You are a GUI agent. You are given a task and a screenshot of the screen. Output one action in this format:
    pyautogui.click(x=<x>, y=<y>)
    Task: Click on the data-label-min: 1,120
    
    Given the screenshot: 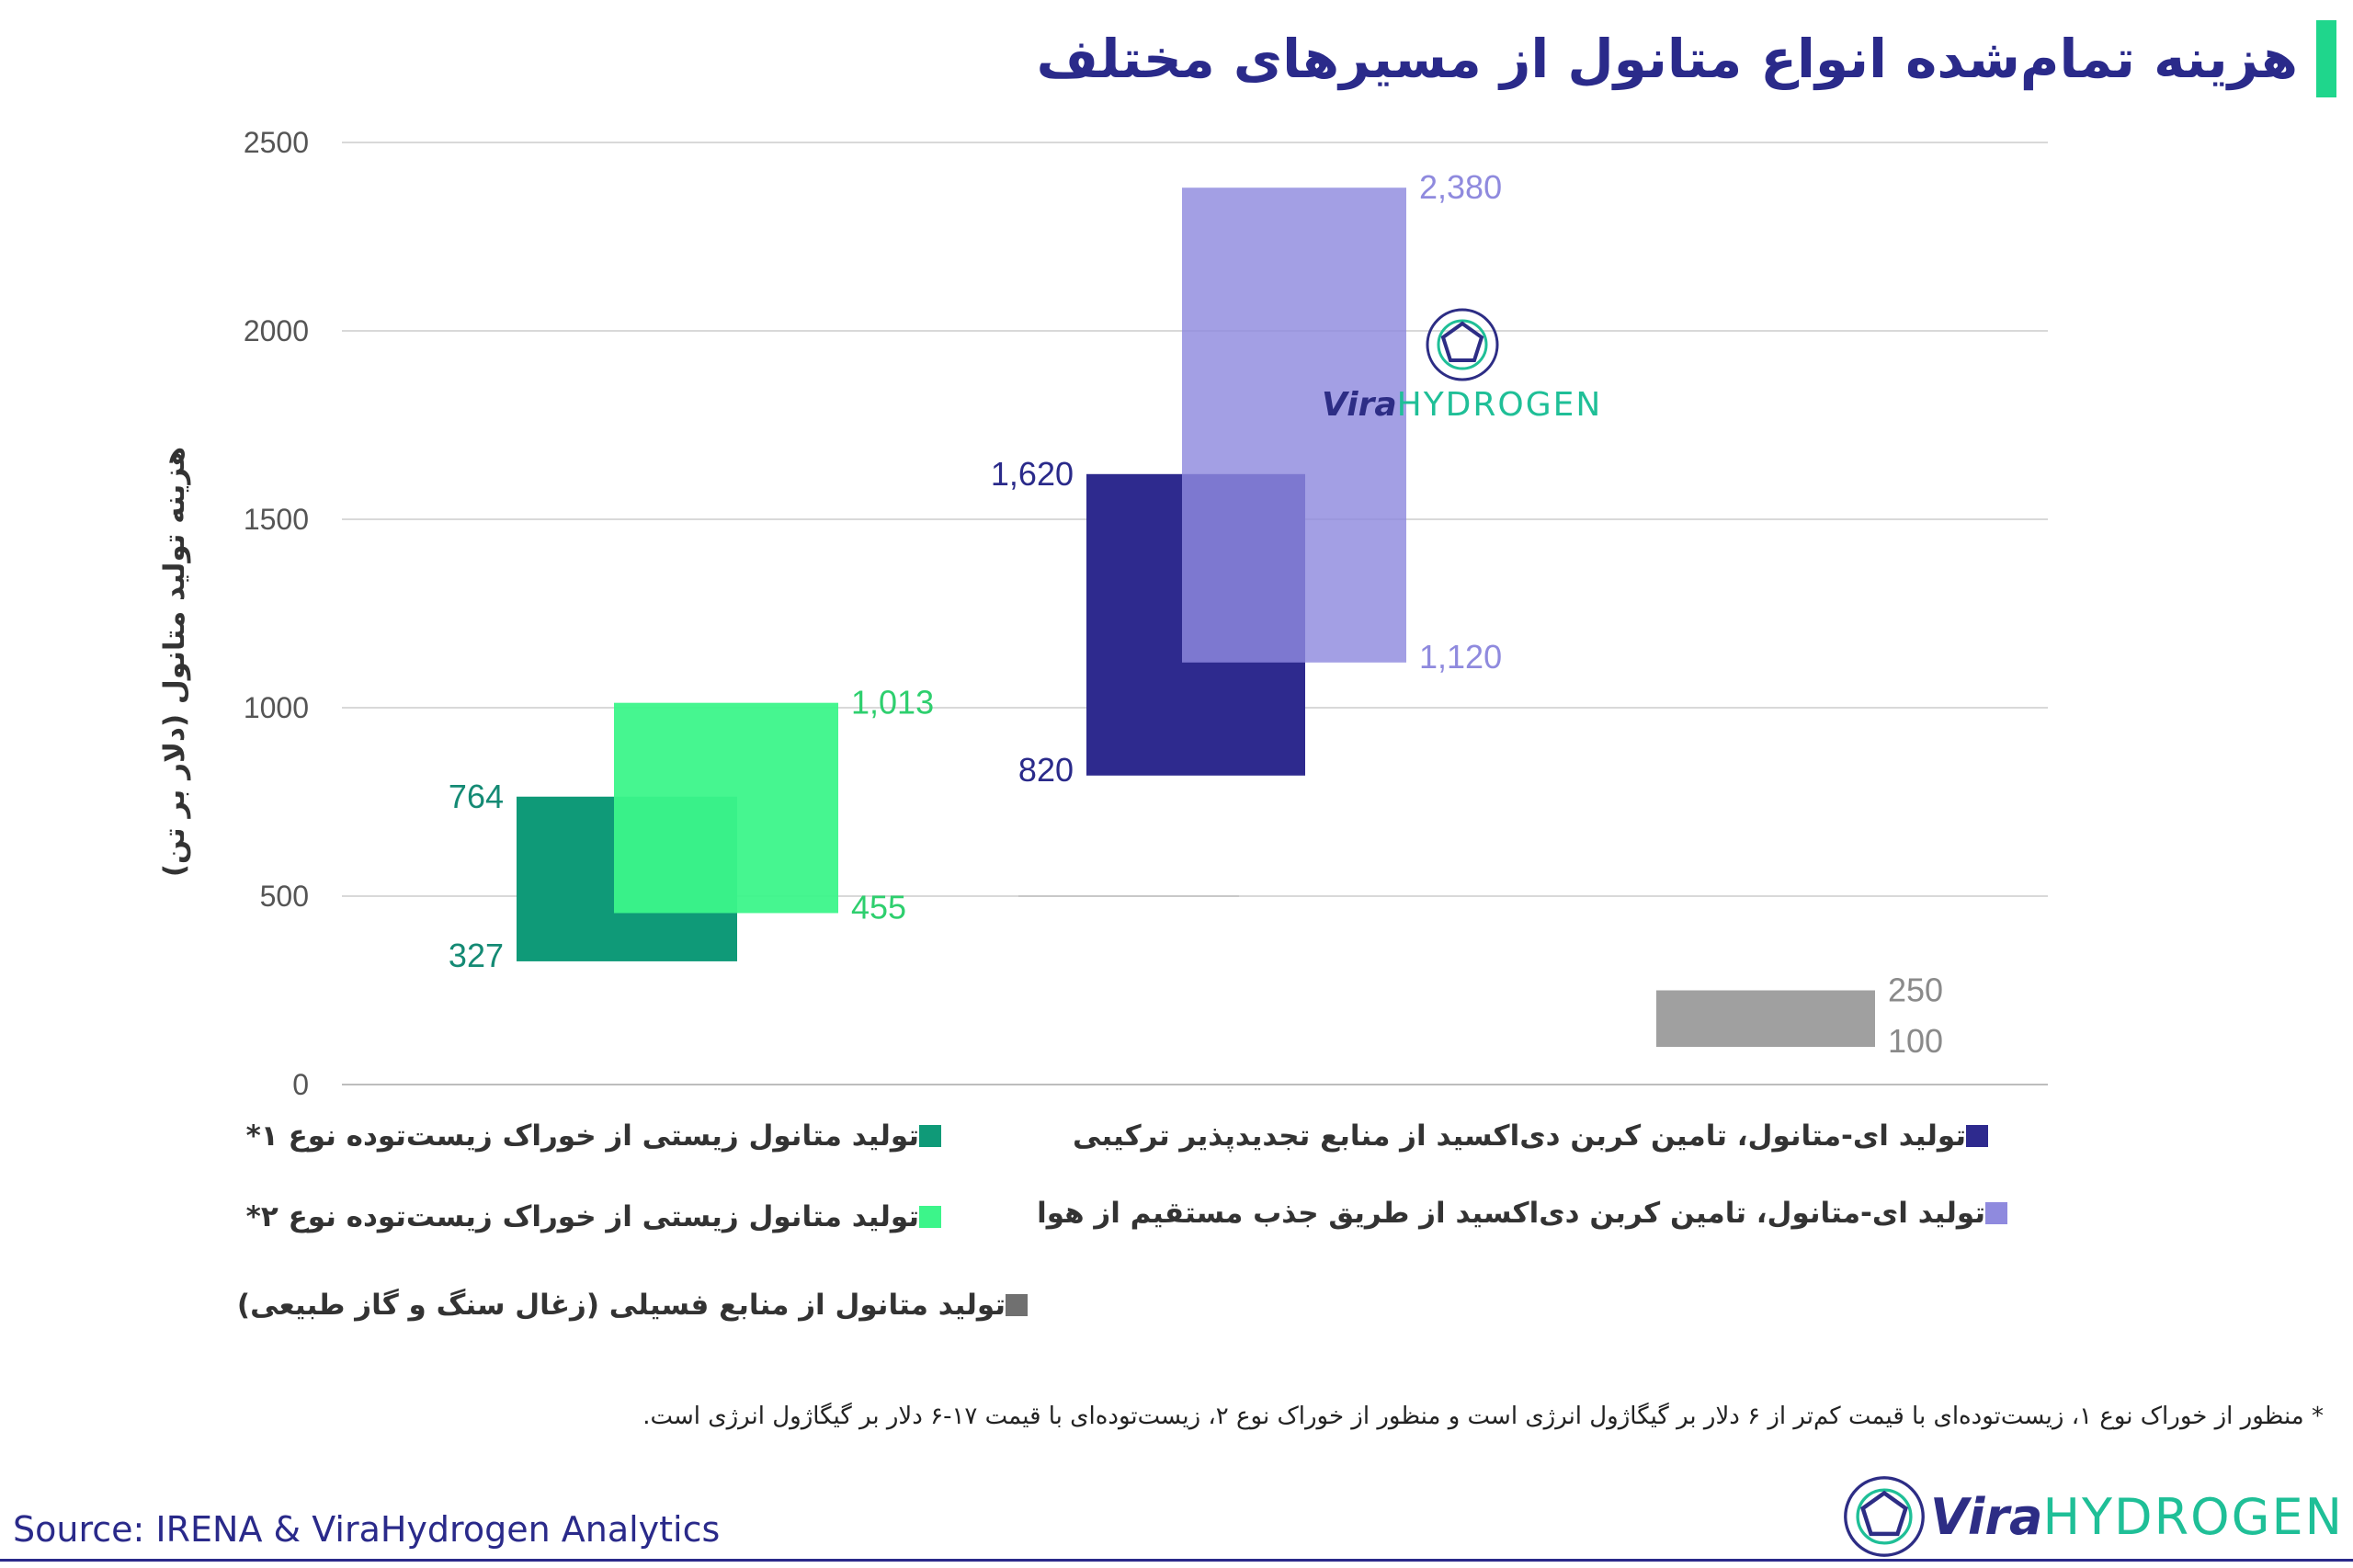 What is the action you would take?
    pyautogui.click(x=1460, y=657)
    